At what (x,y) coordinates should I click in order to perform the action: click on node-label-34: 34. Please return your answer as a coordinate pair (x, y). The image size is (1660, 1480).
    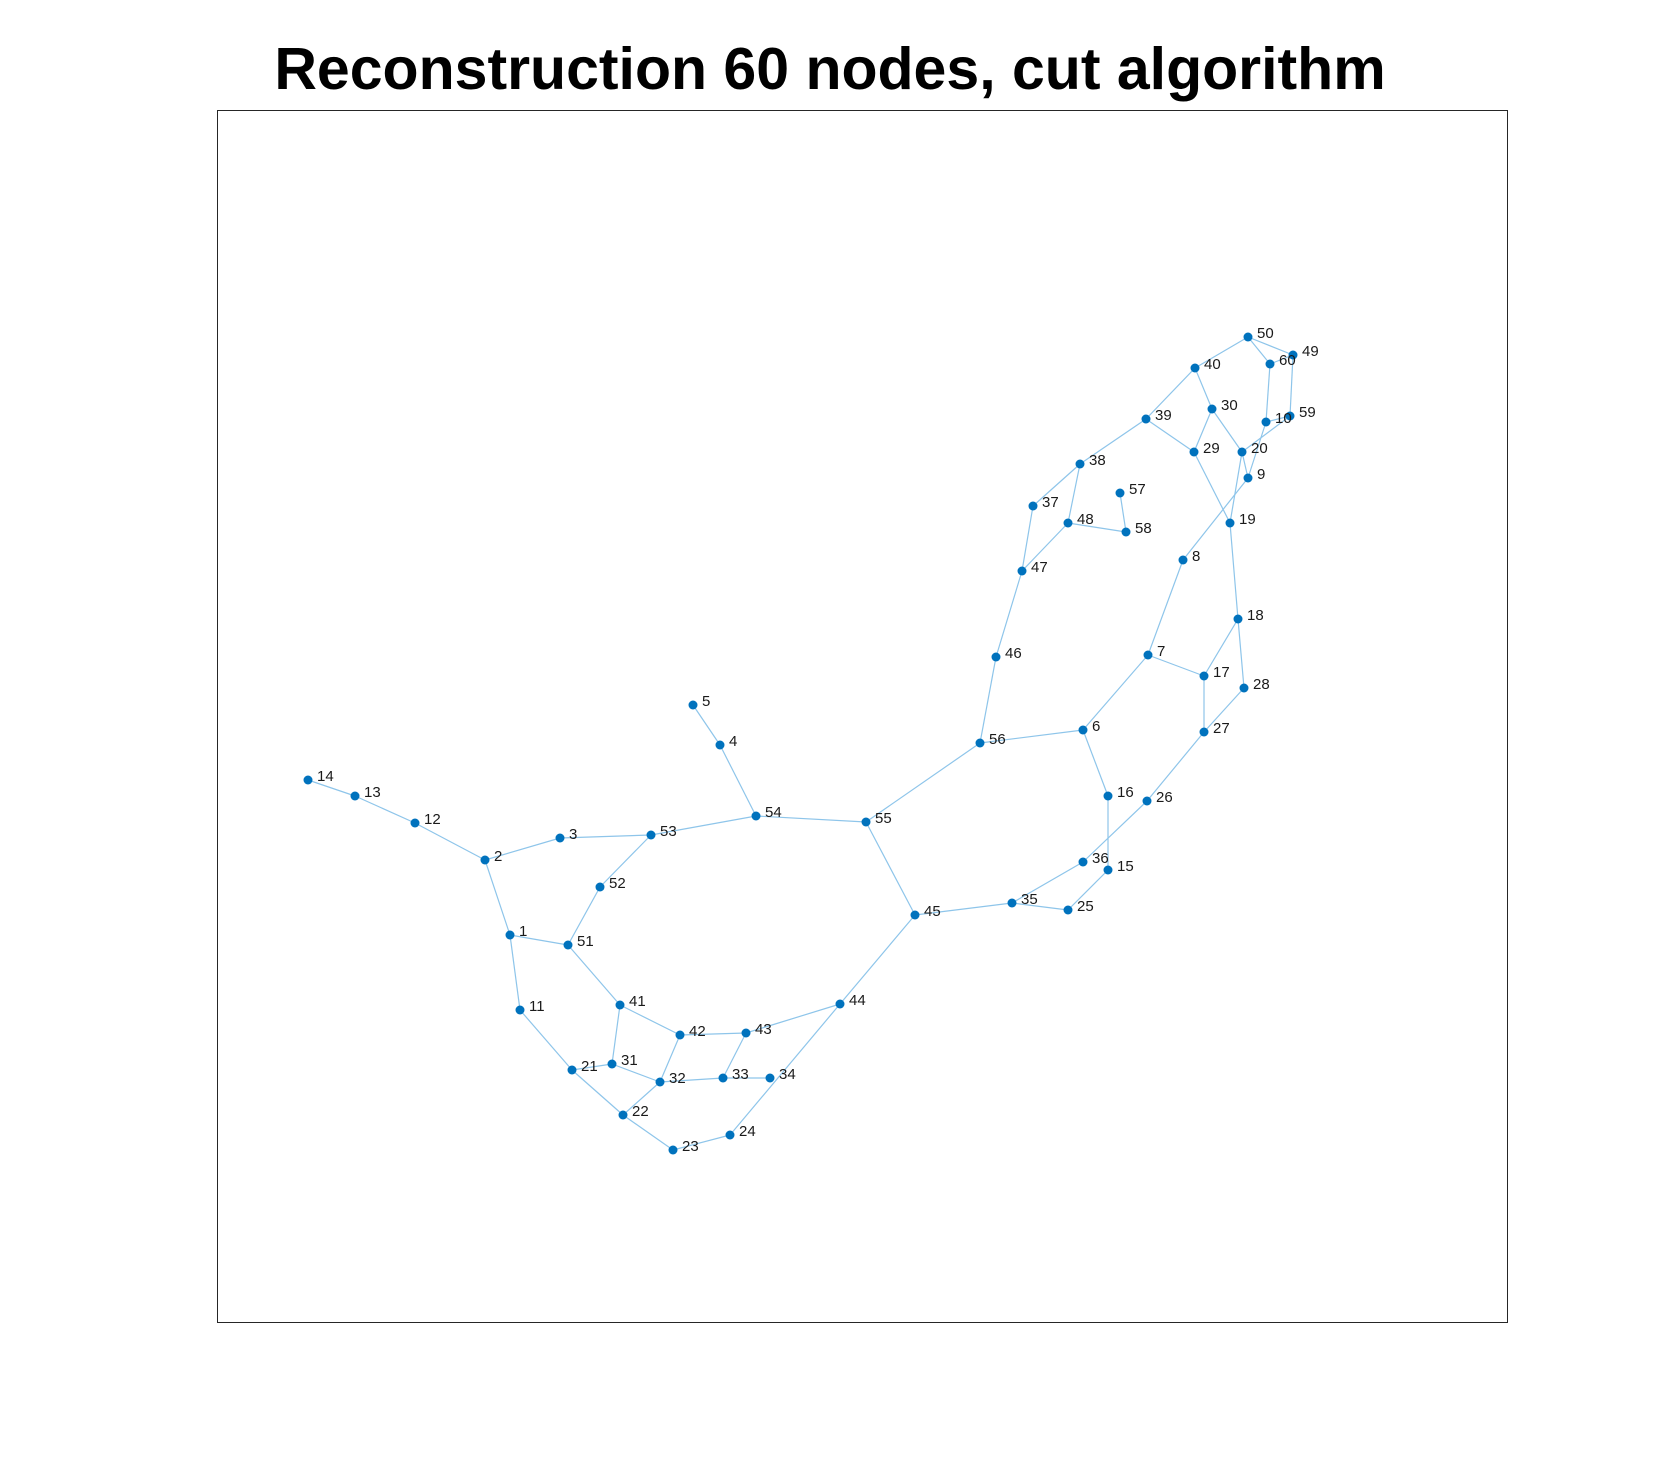
    Looking at the image, I should click on (787, 1074).